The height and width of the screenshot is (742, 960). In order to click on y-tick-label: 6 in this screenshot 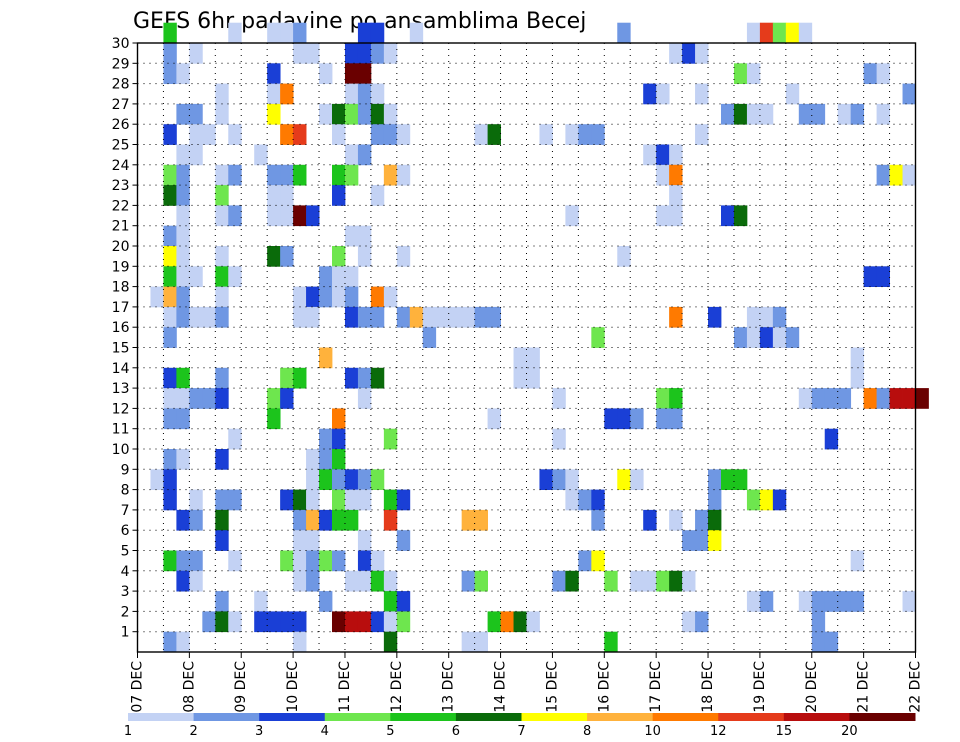, I will do `click(125, 531)`.